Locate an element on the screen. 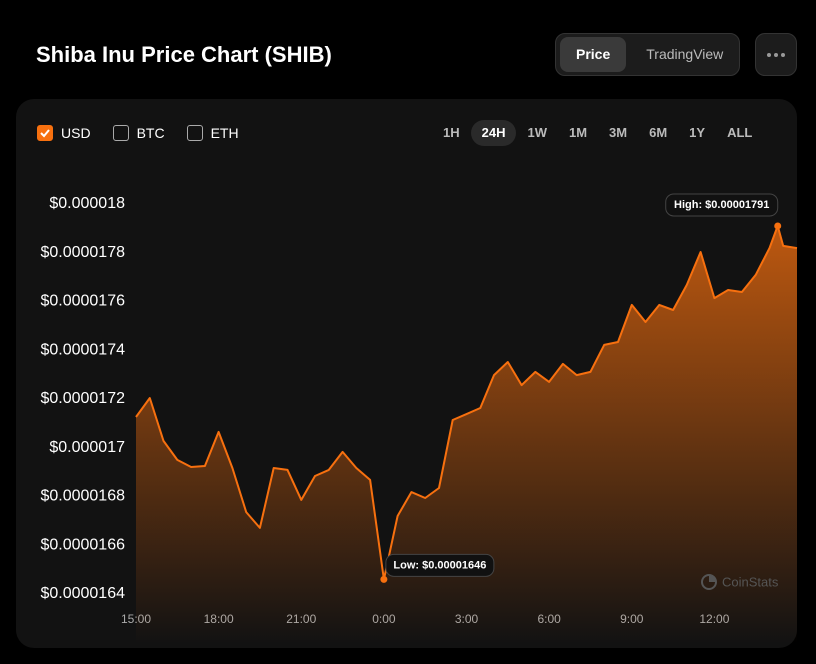 The height and width of the screenshot is (664, 816). annotation-label: Low: $0.00001646 is located at coordinates (439, 565).